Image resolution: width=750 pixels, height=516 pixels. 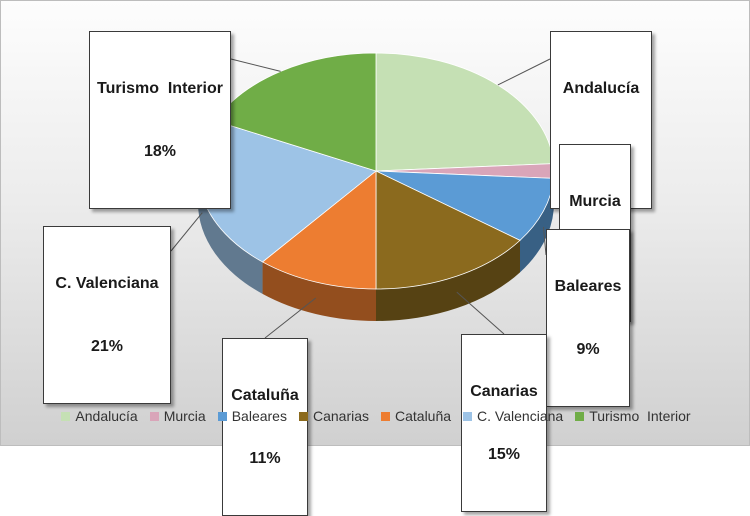 What do you see at coordinates (341, 416) in the screenshot?
I see `legend-label: Canarias` at bounding box center [341, 416].